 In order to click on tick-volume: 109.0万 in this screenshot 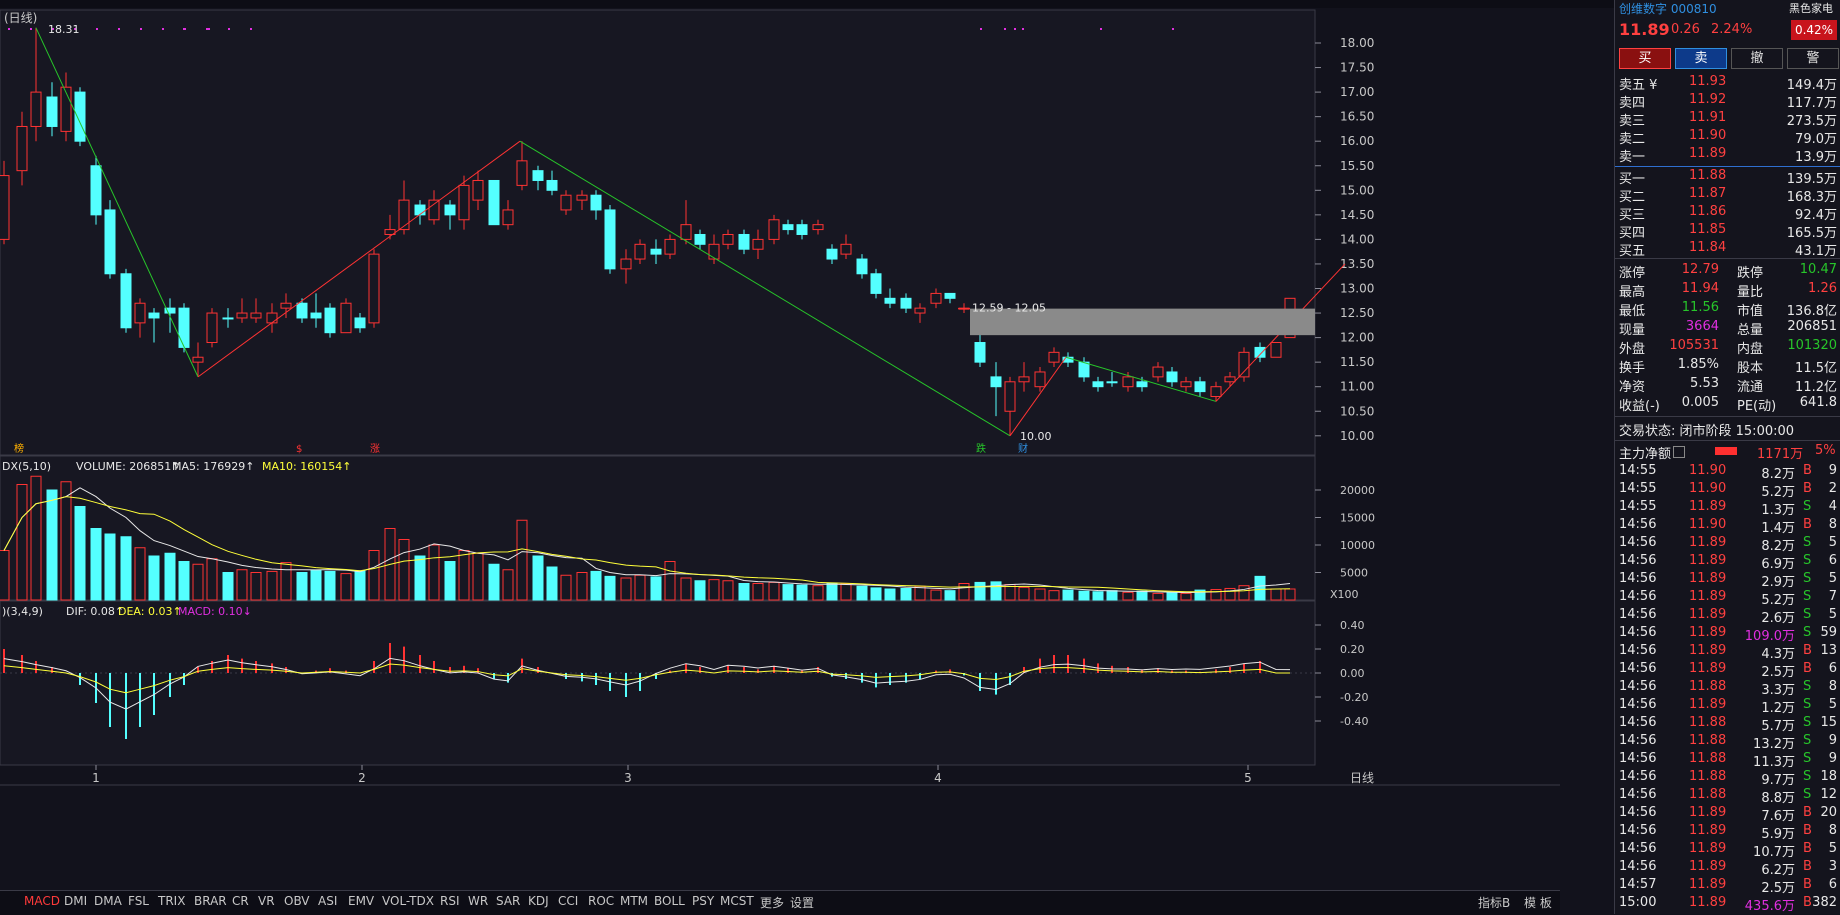, I will do `click(1769, 636)`.